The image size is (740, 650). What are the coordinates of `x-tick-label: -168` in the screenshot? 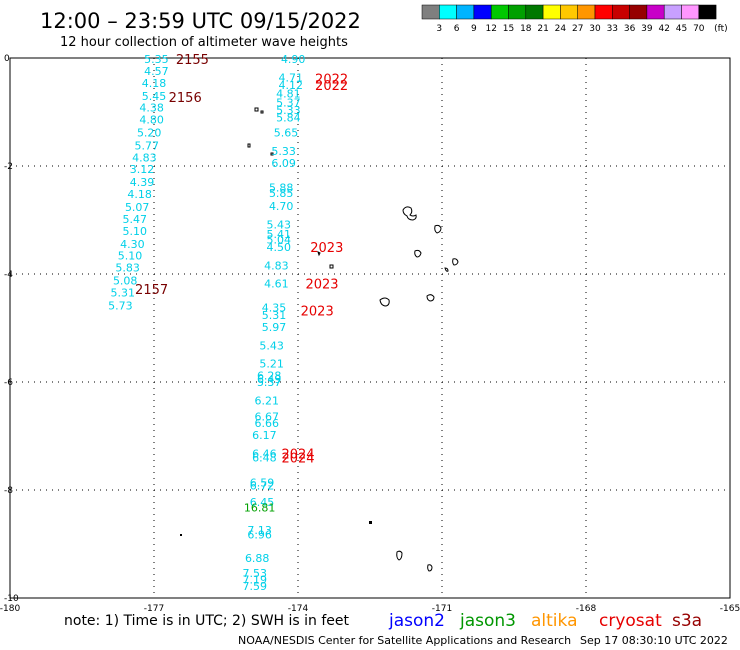 It's located at (586, 609).